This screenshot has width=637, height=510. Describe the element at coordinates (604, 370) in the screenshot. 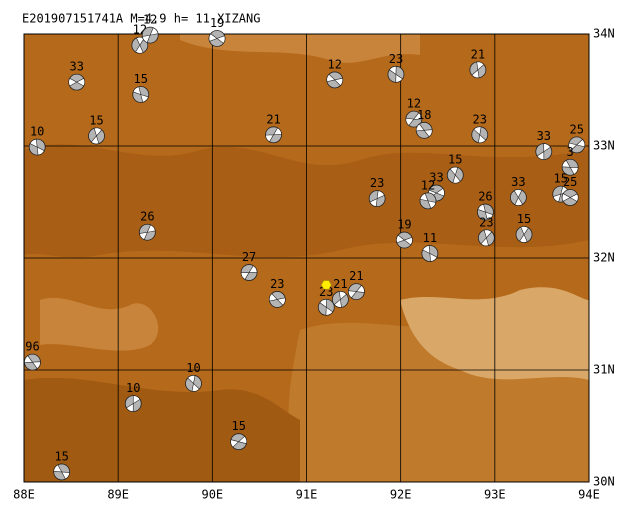

I see `y-tick-label: 31N` at that location.